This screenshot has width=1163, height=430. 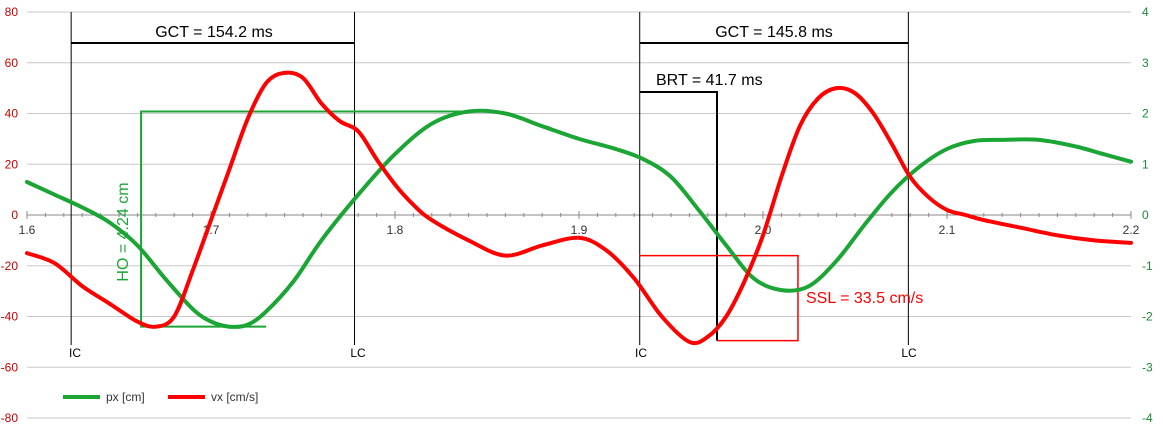 I want to click on left-tick-label: -20, so click(x=10, y=266).